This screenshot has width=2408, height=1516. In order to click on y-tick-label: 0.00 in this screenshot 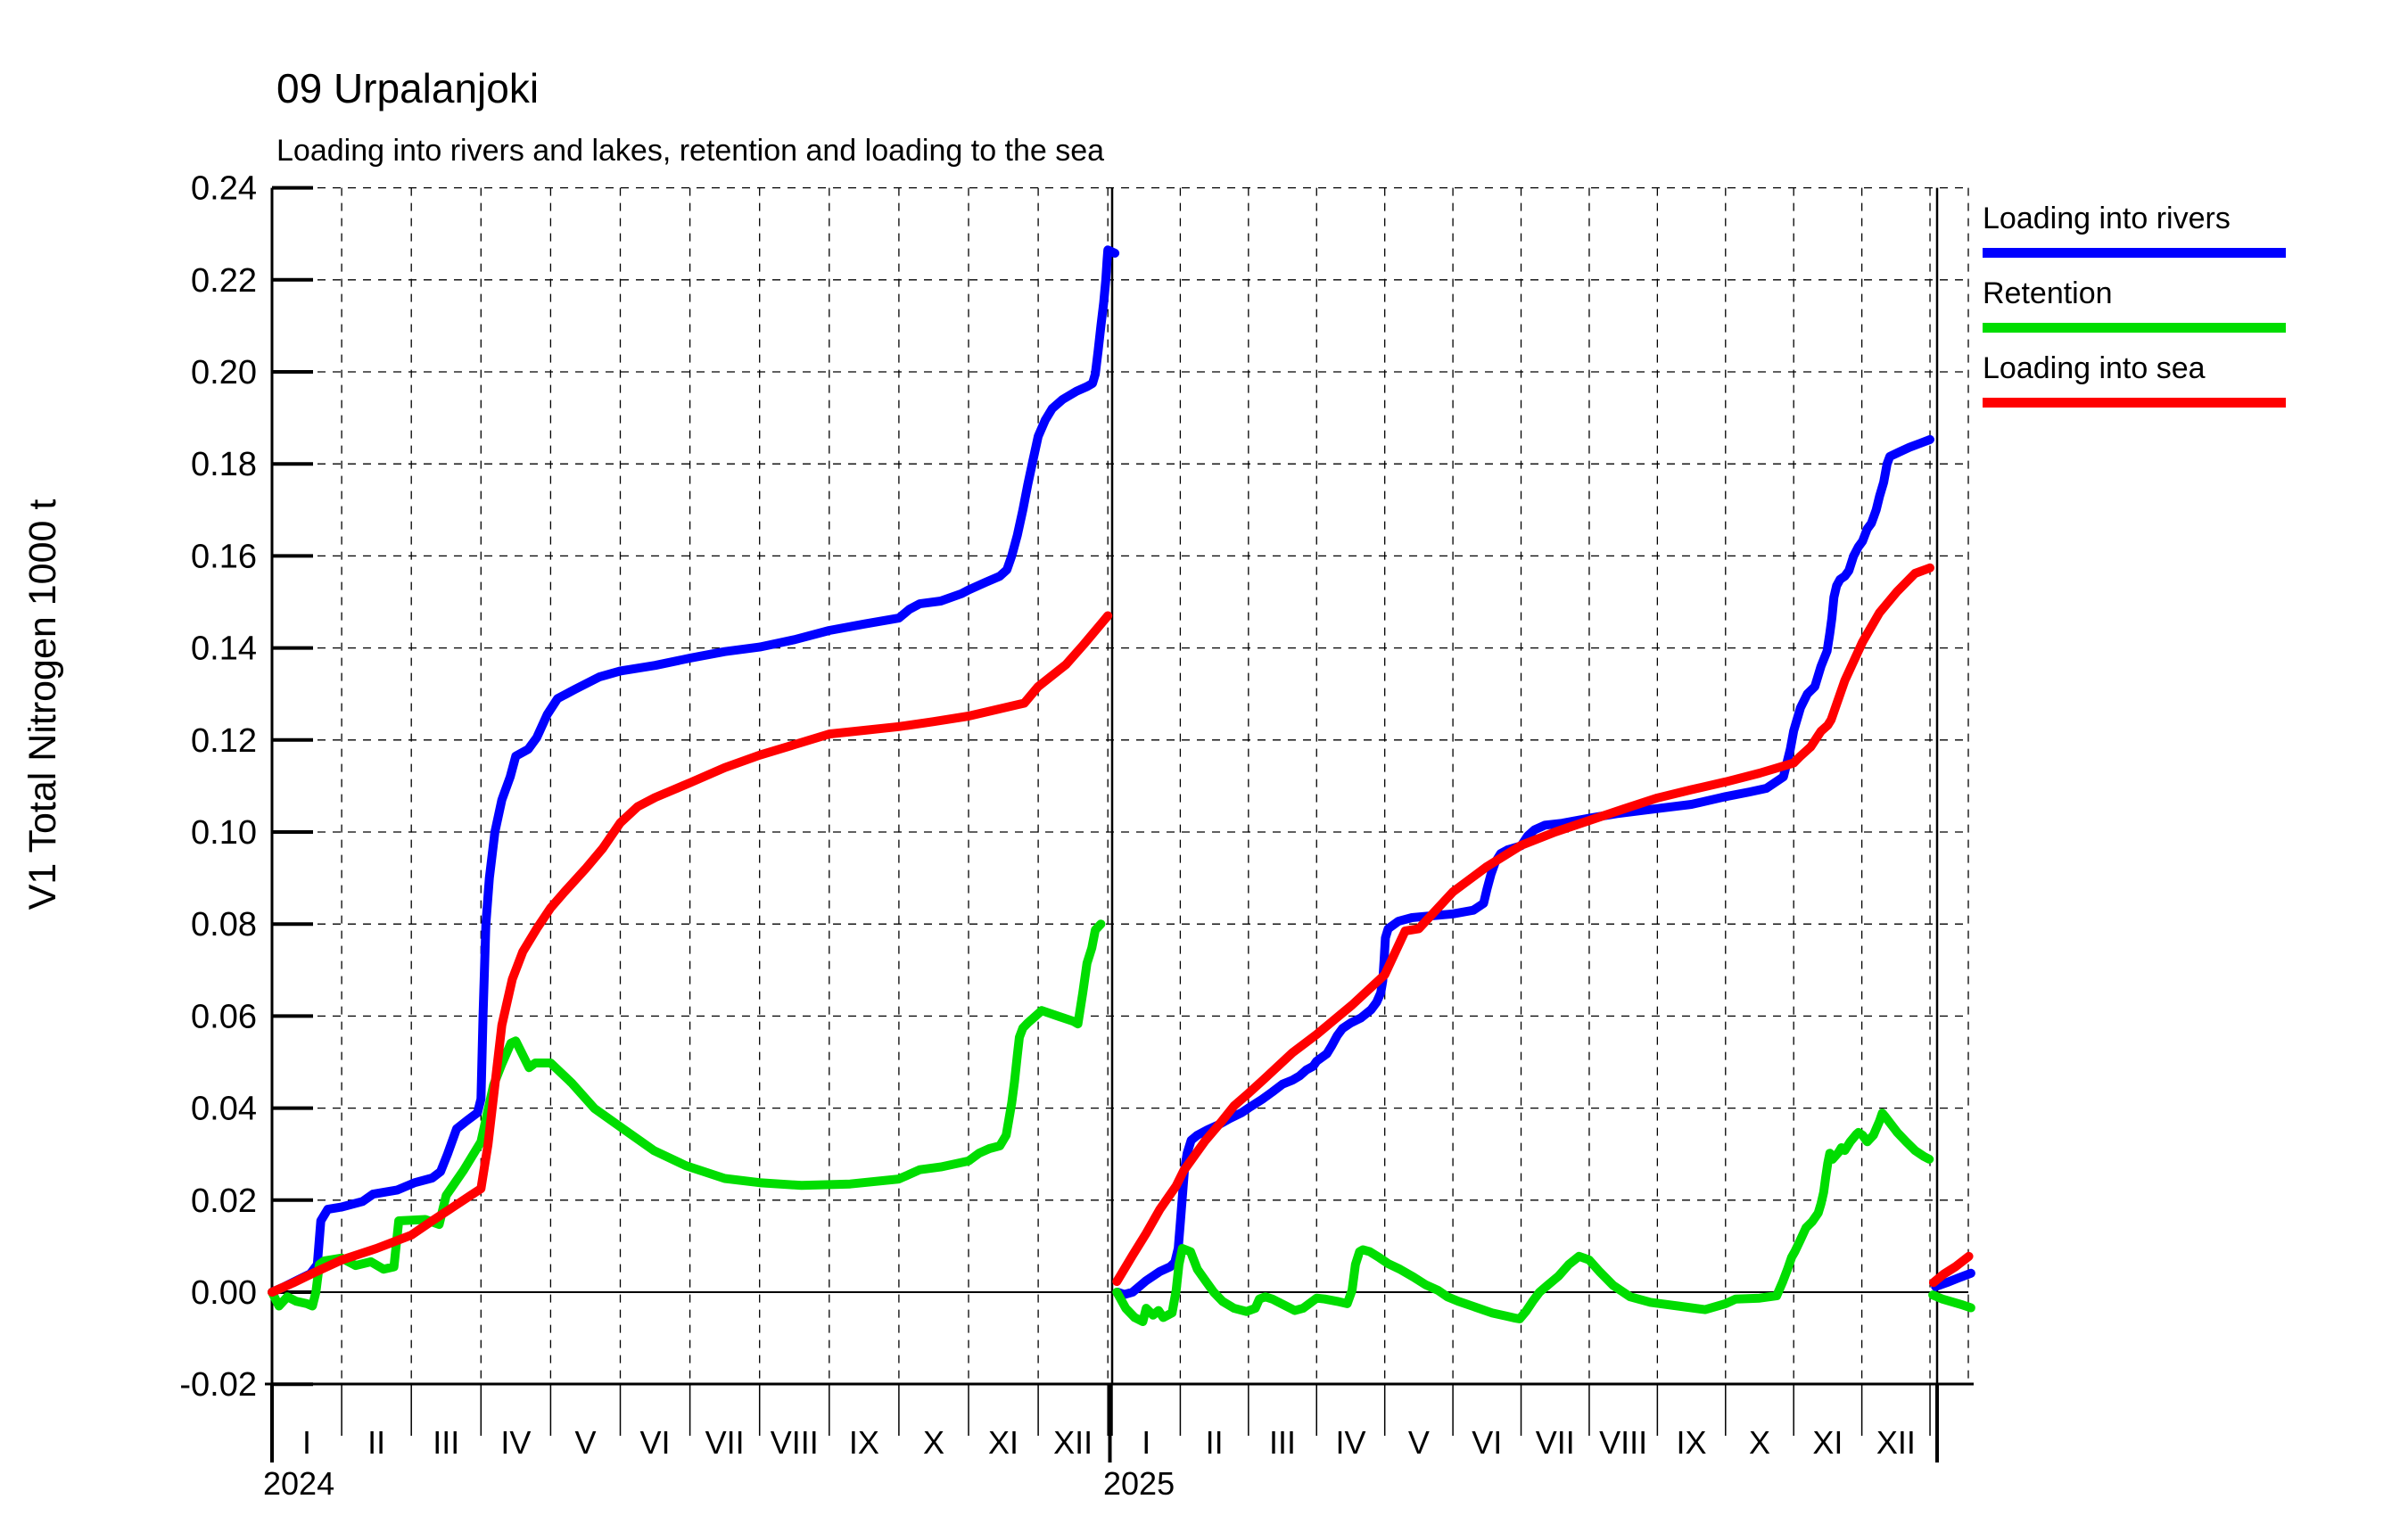, I will do `click(224, 1293)`.